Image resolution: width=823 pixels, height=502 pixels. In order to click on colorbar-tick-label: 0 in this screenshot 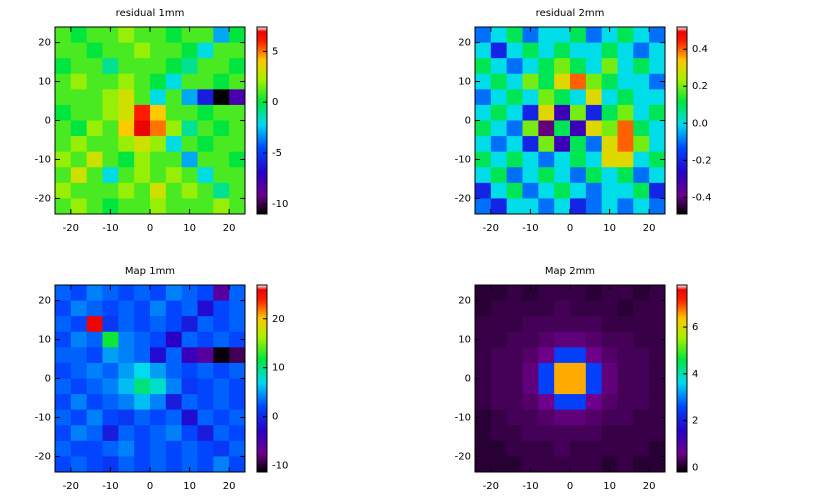, I will do `click(695, 467)`.